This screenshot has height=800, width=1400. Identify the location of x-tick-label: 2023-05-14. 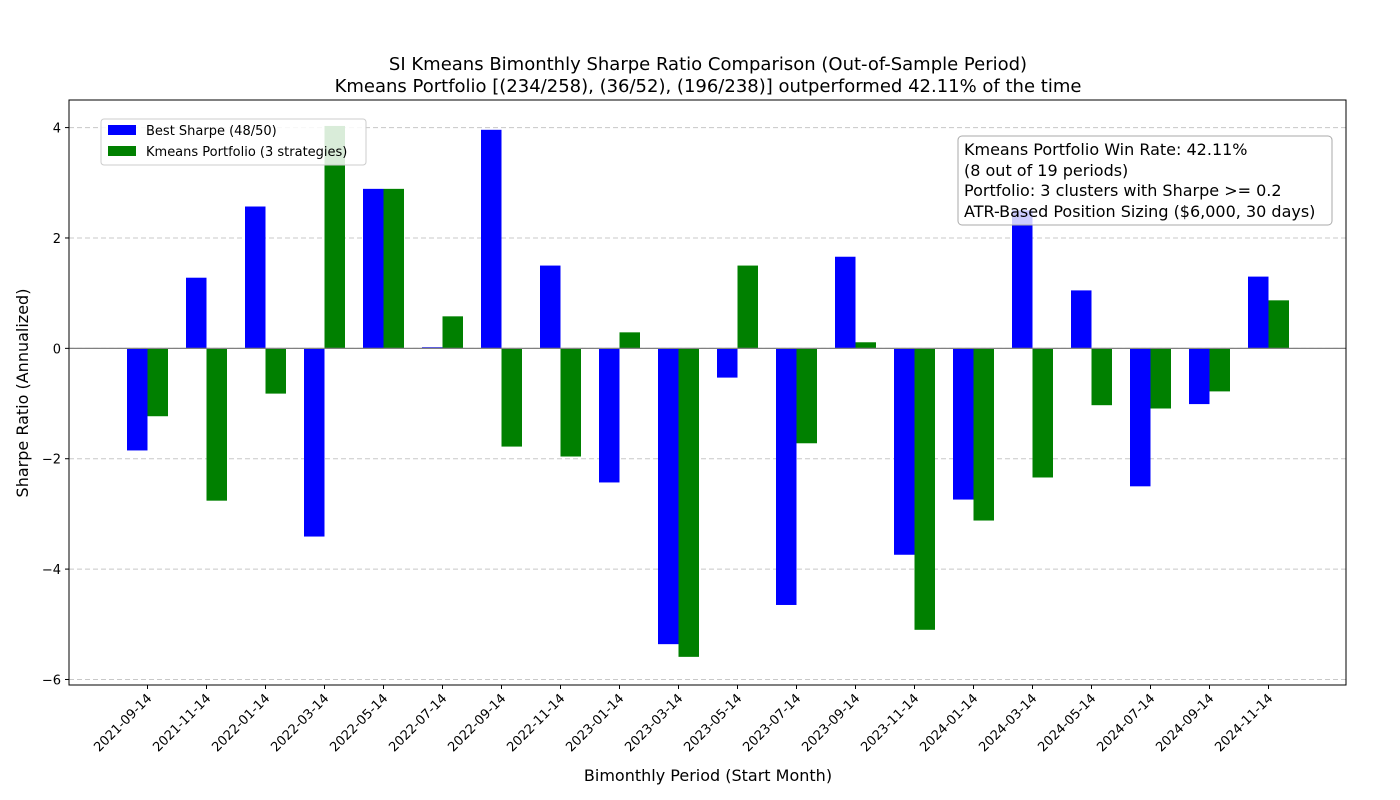
(713, 723).